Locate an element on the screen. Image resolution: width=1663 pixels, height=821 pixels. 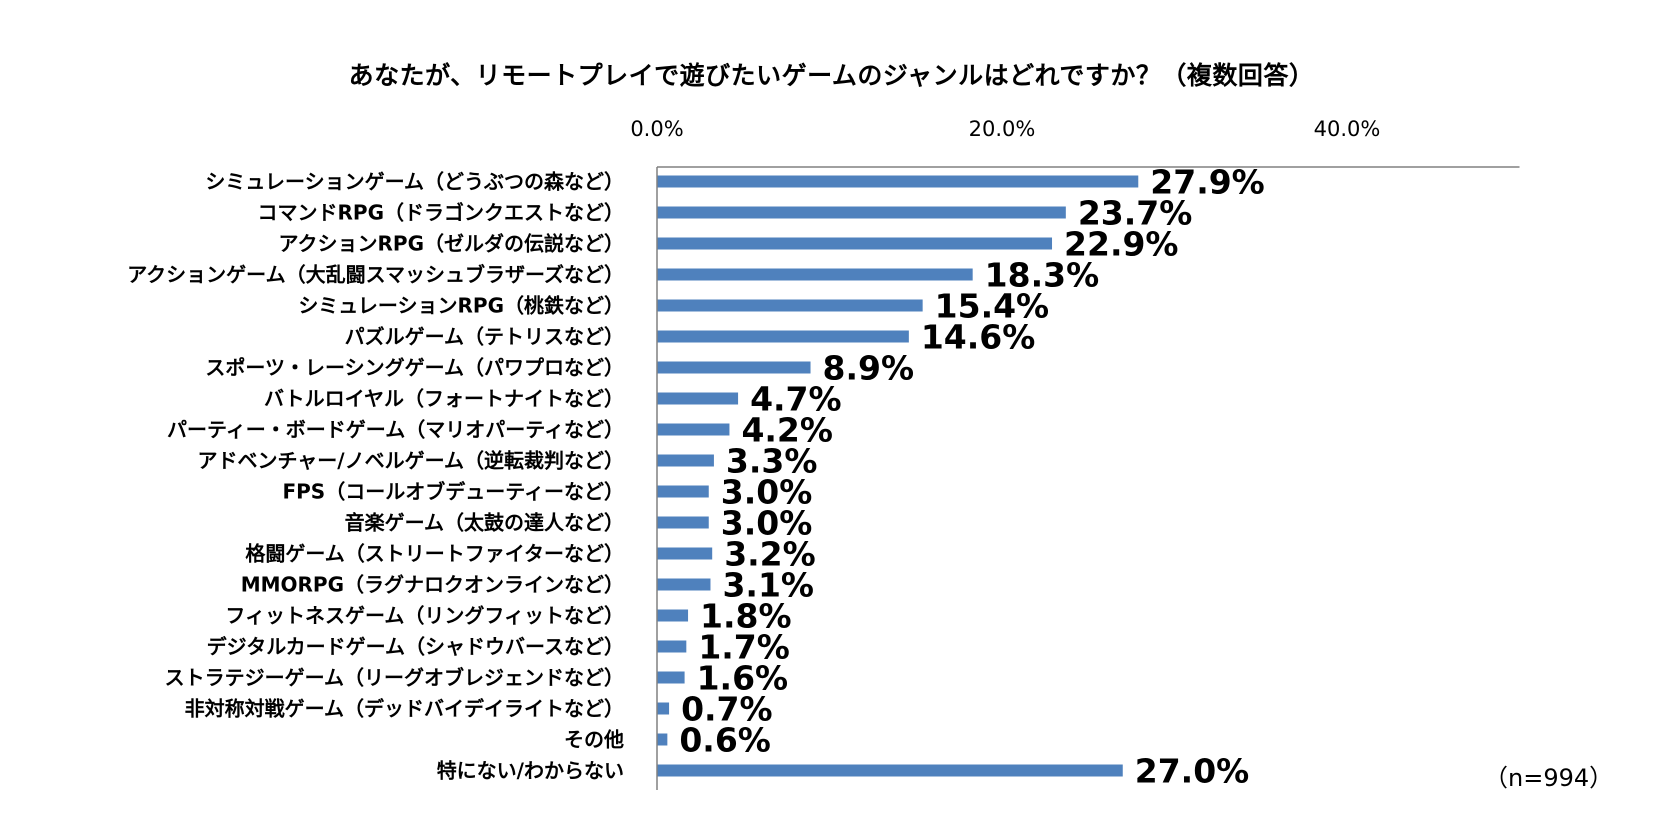
category-label: コマンドRPG（ドラゴンクエストなど） is located at coordinates (441, 213).